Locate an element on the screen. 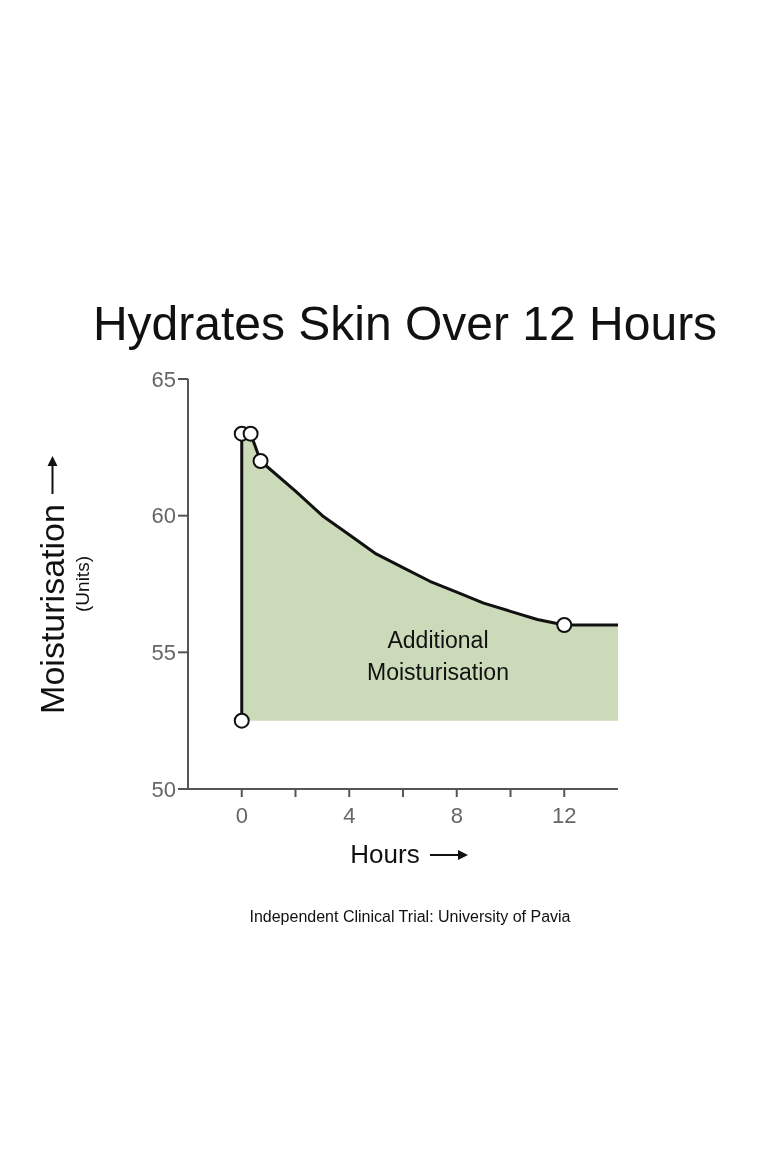  x-tick-label: 12 is located at coordinates (564, 815).